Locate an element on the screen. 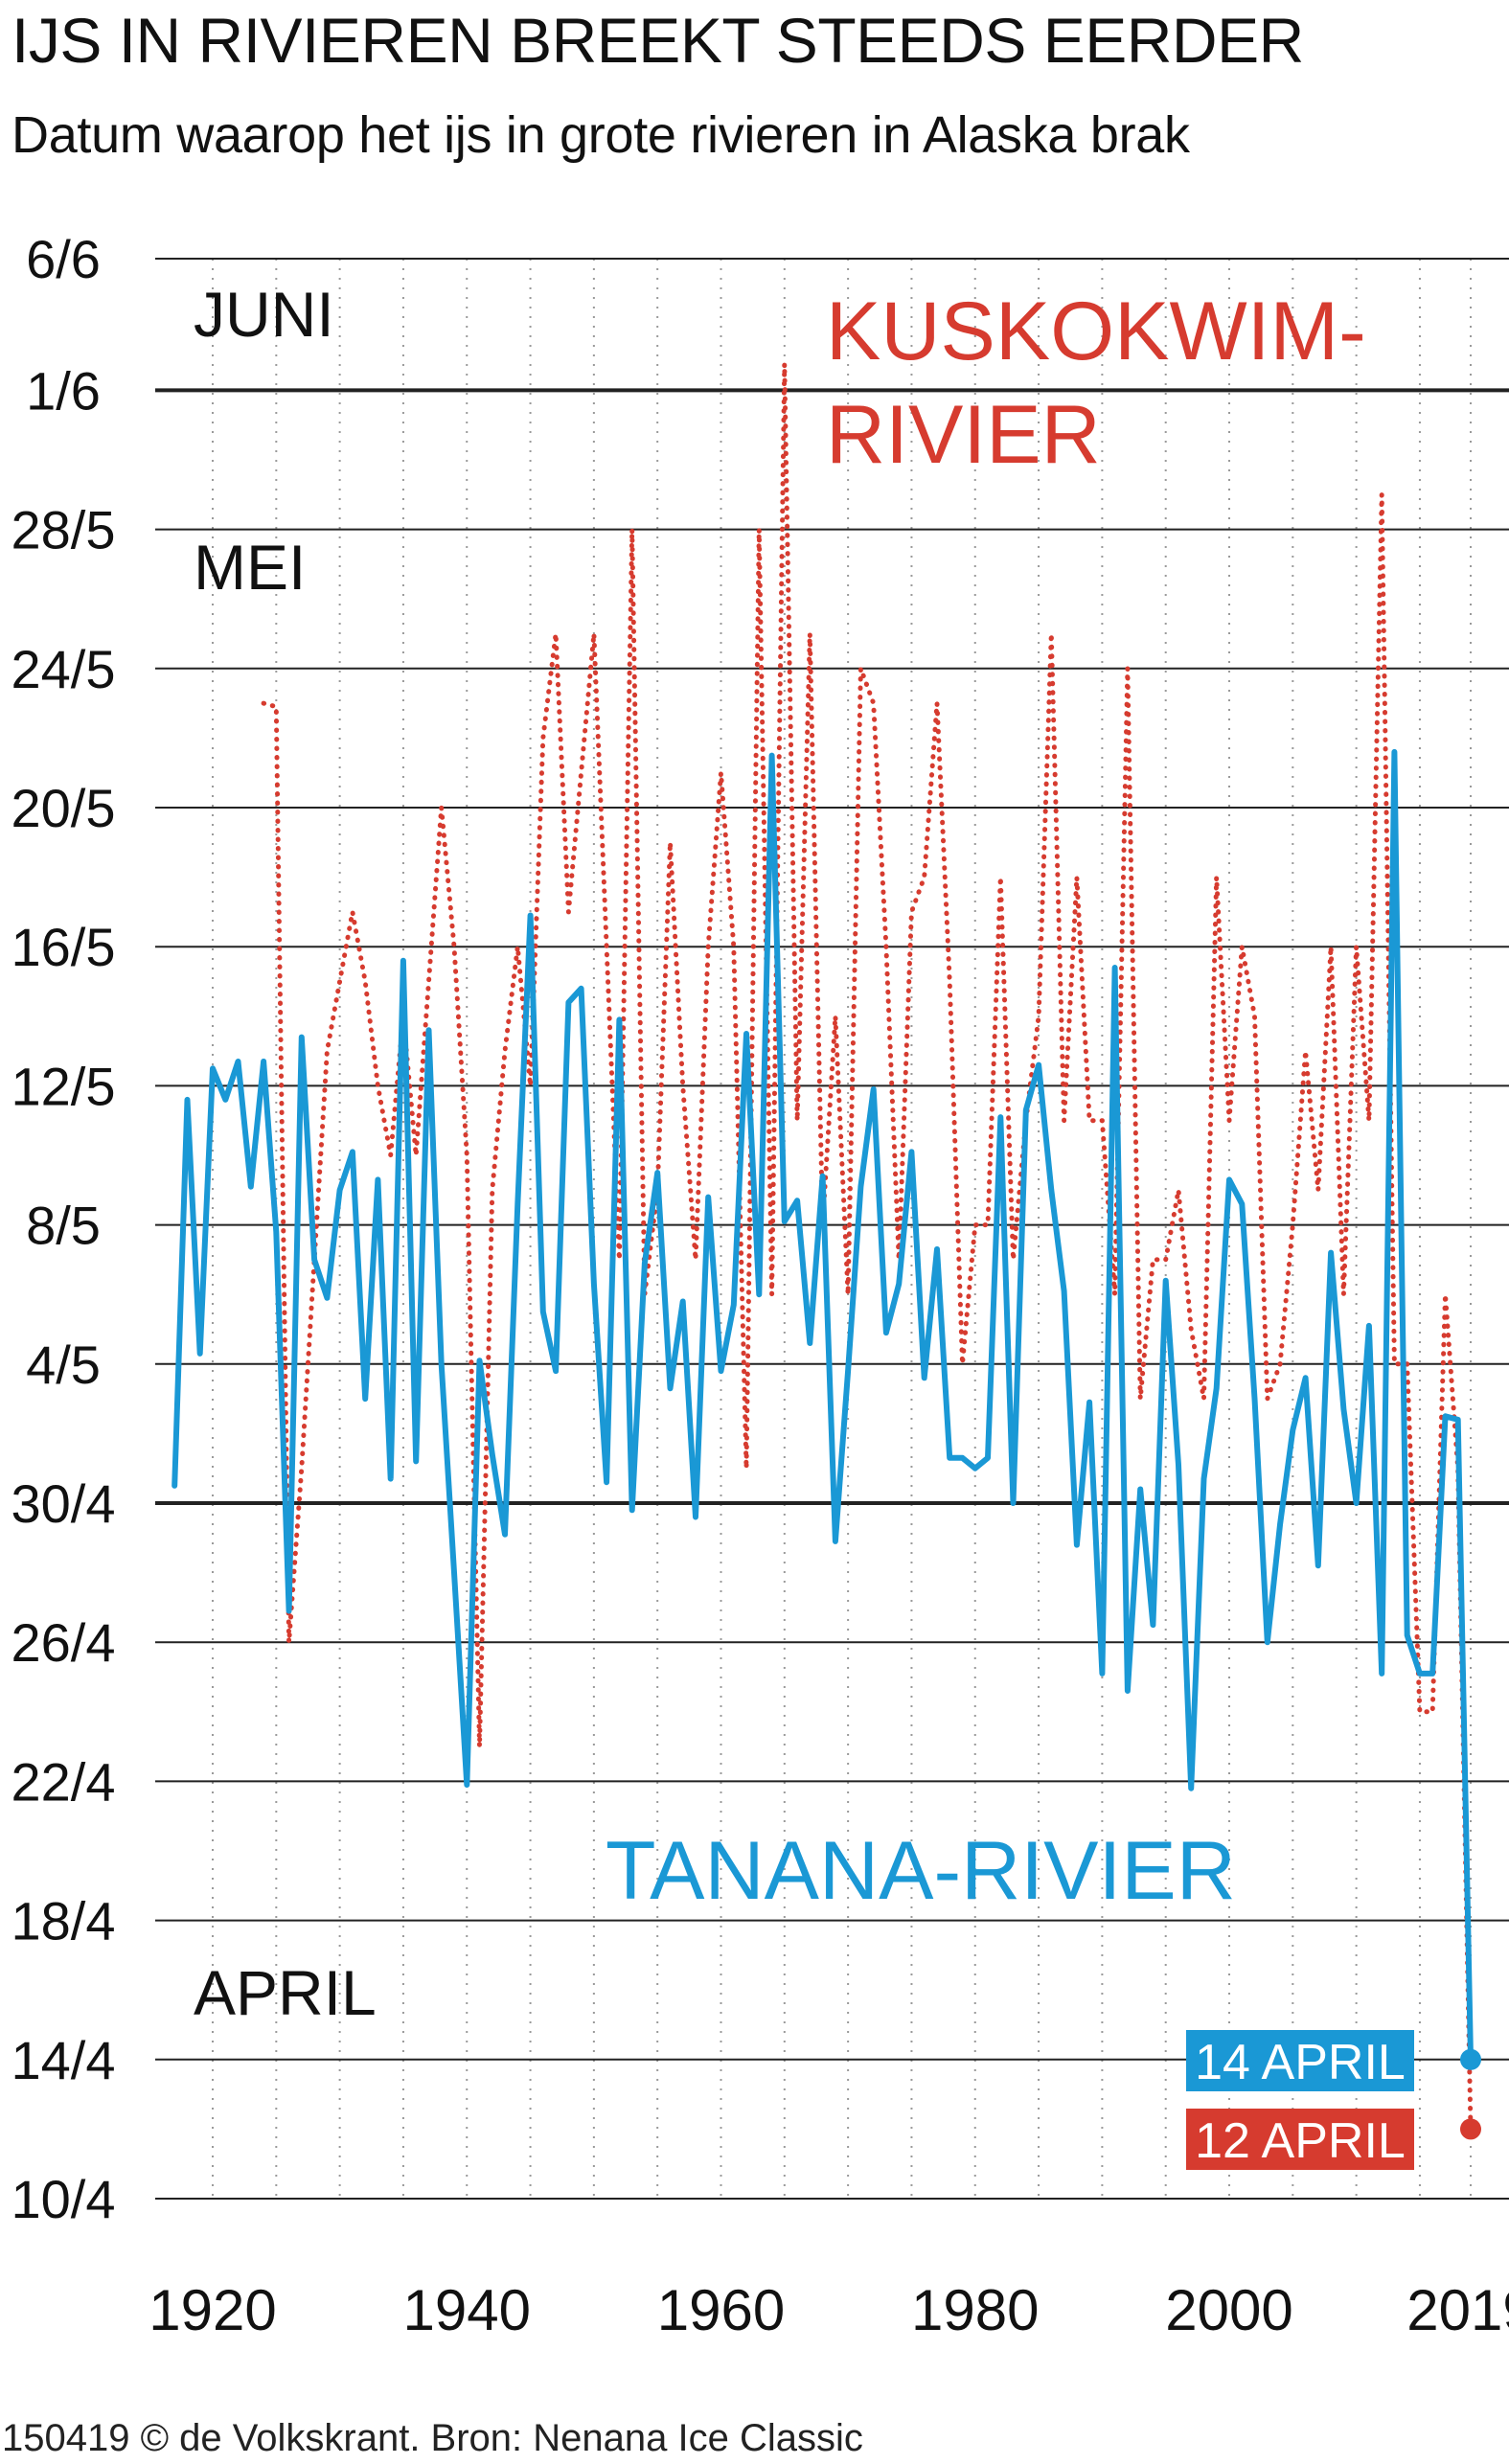 The height and width of the screenshot is (2464, 1509). y-tick-label: 16/5 is located at coordinates (63, 947).